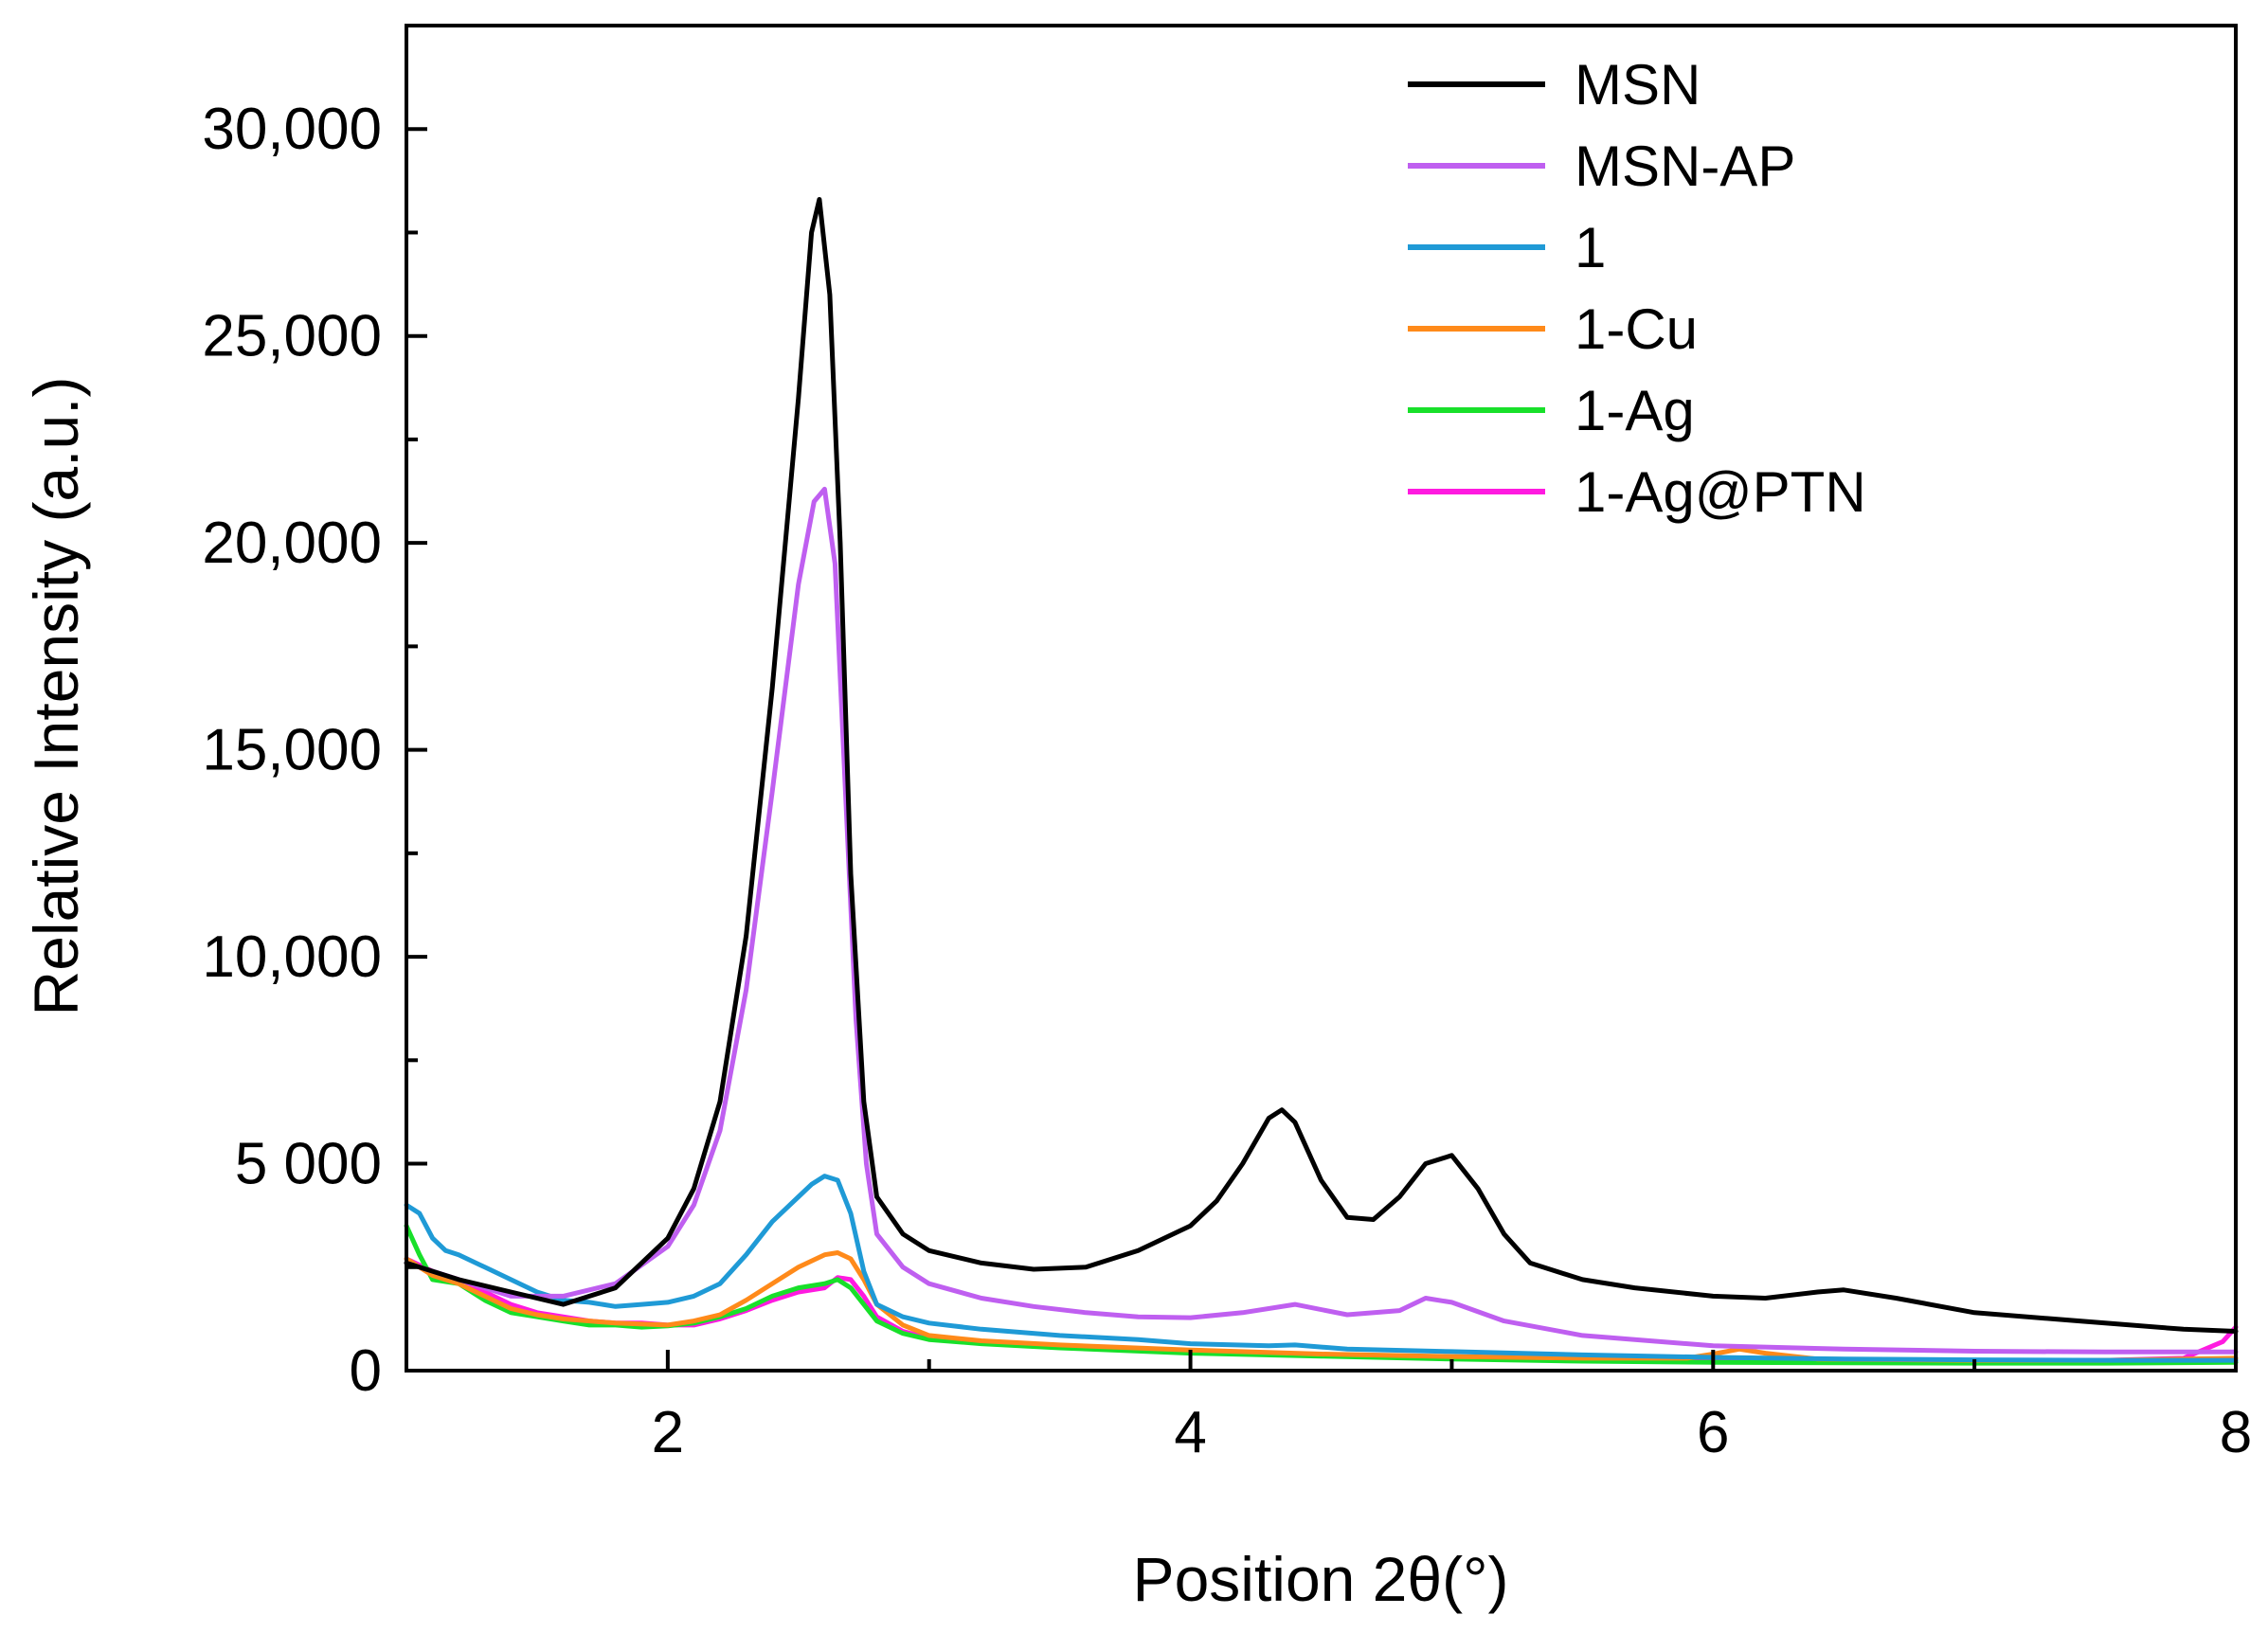 The width and height of the screenshot is (2268, 1633). I want to click on x-tick-label: 8, so click(2236, 1432).